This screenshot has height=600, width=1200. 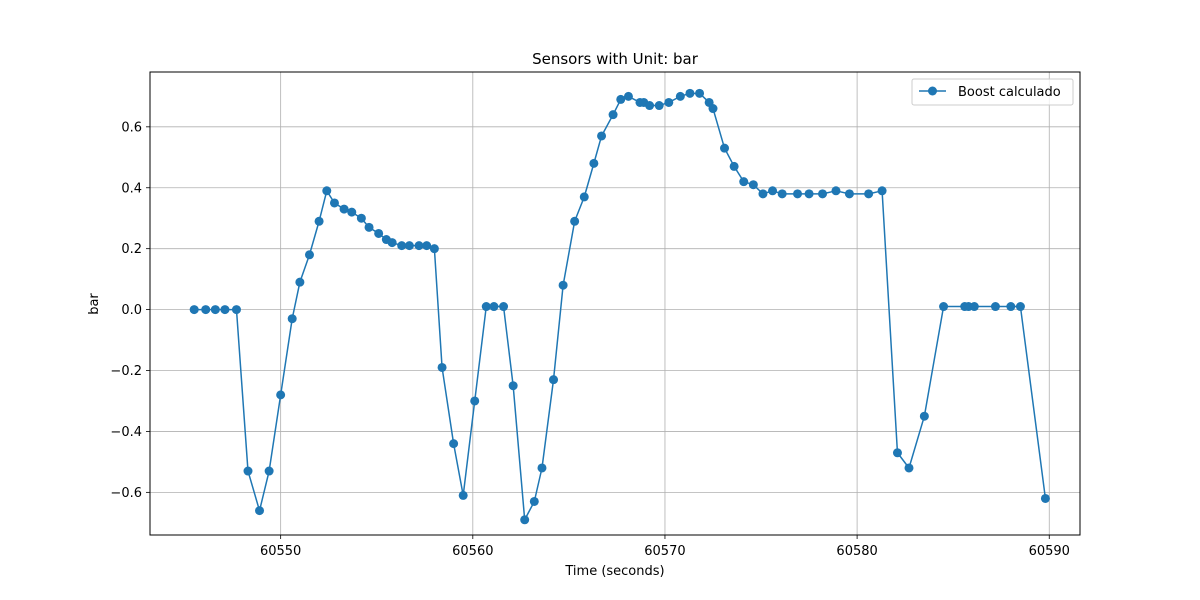 What do you see at coordinates (614, 571) in the screenshot?
I see `x-axis-label: Time (seconds)` at bounding box center [614, 571].